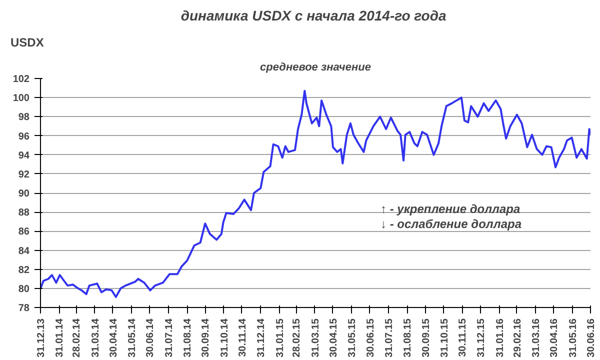 The height and width of the screenshot is (360, 600). What do you see at coordinates (591, 338) in the screenshot?
I see `x-tick-label: 30.06.16` at bounding box center [591, 338].